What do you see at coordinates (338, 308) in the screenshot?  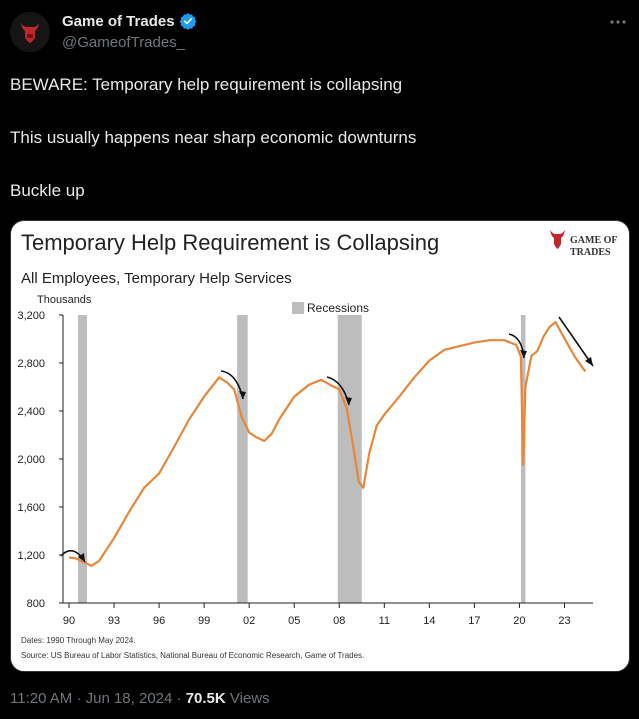 I see `legend-label: Recessions` at bounding box center [338, 308].